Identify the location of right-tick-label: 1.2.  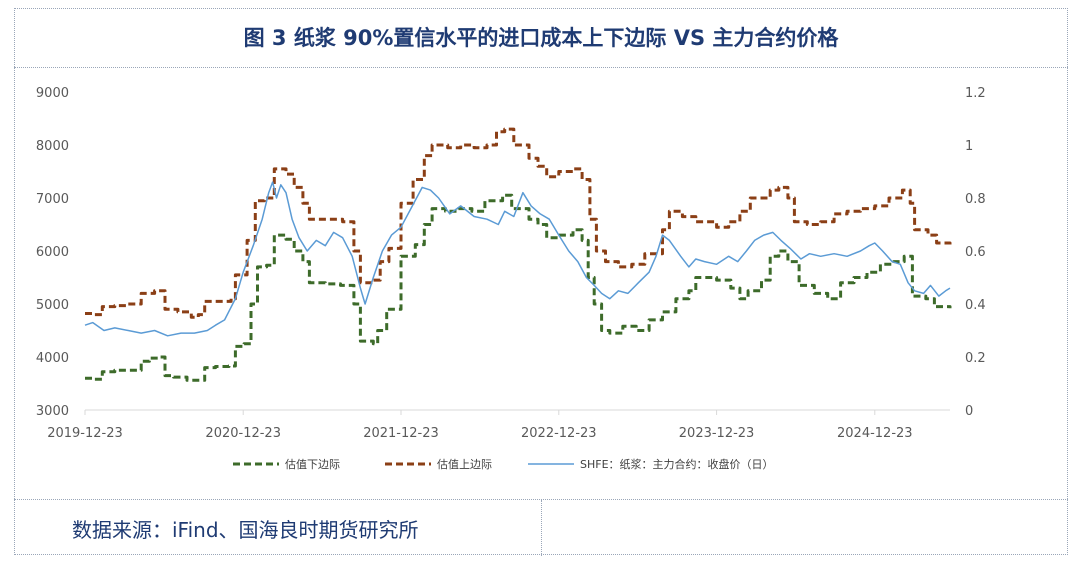
(975, 93).